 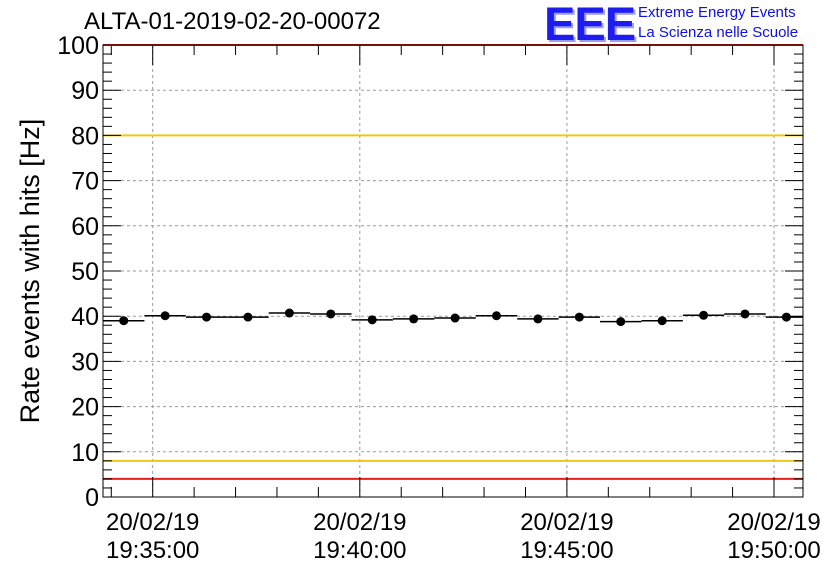 What do you see at coordinates (92, 498) in the screenshot?
I see `y-tick-label: 0` at bounding box center [92, 498].